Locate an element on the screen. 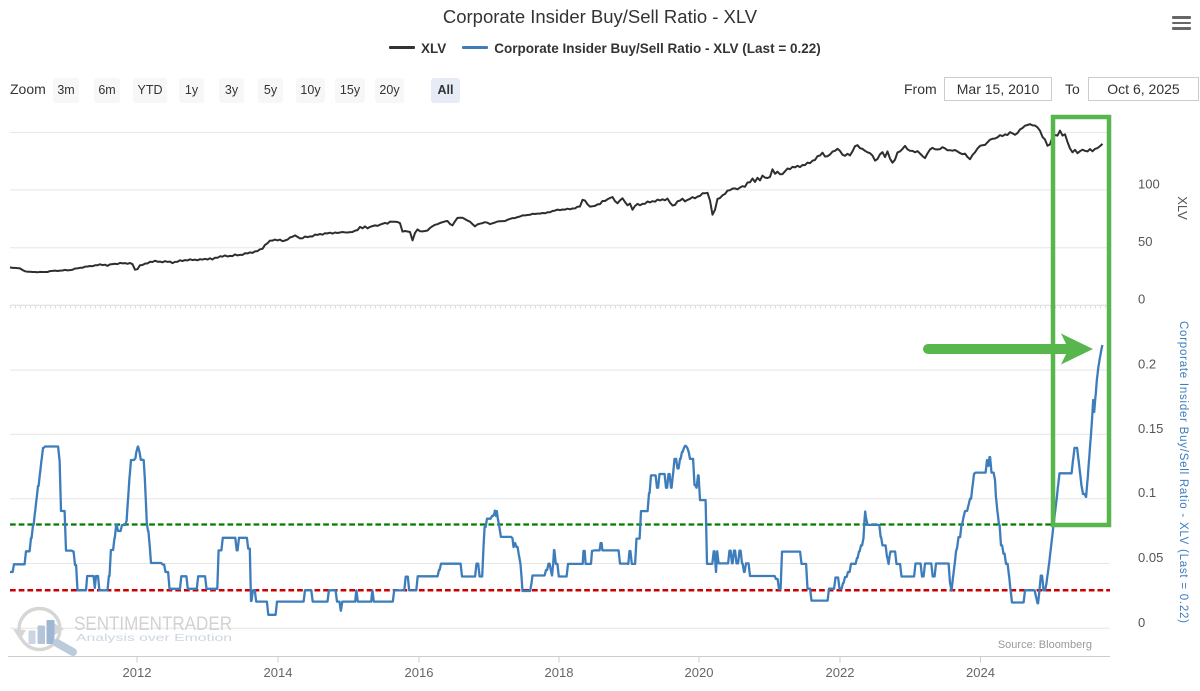 Image resolution: width=1200 pixels, height=691 pixels. svg-text: 100 is located at coordinates (1149, 184).